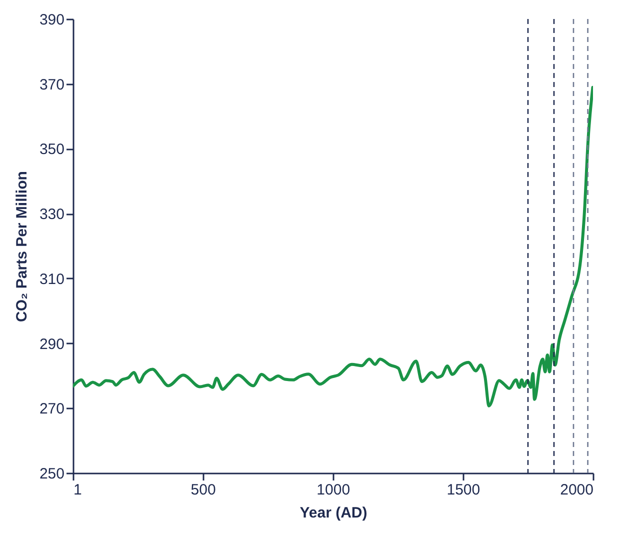 This screenshot has width=622, height=534. Describe the element at coordinates (78, 490) in the screenshot. I see `x-tick-label: 1` at that location.